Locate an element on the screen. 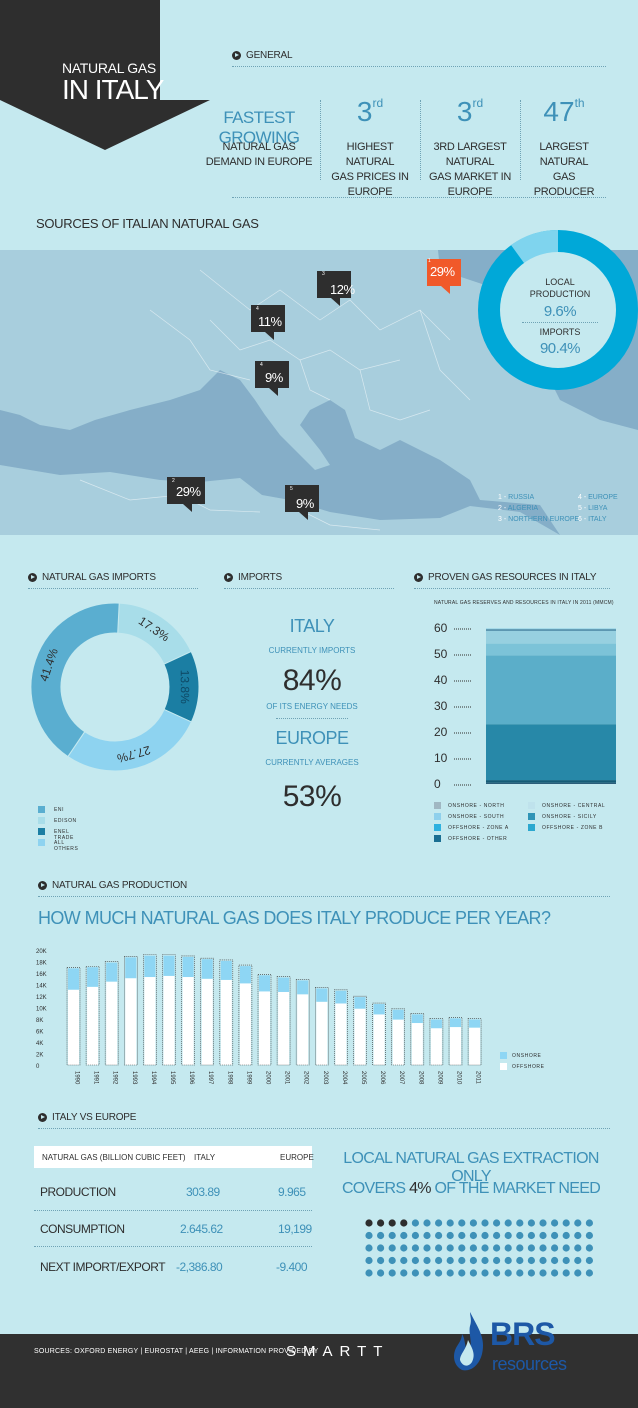  x-tick-label: 2001 is located at coordinates (287, 1078).